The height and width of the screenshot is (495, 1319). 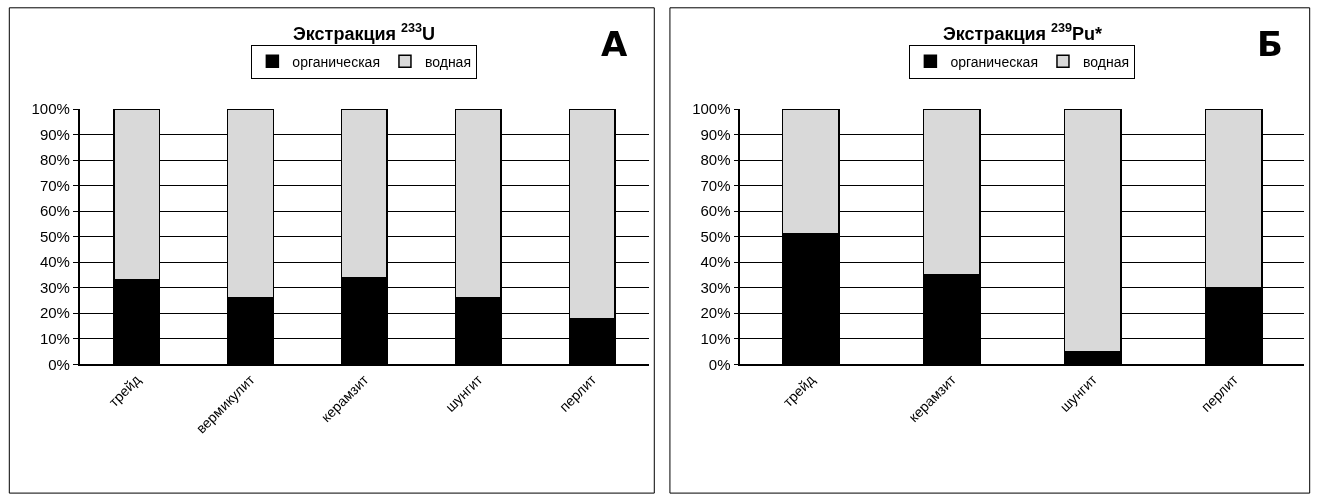 I want to click on text: А, so click(x=614, y=44).